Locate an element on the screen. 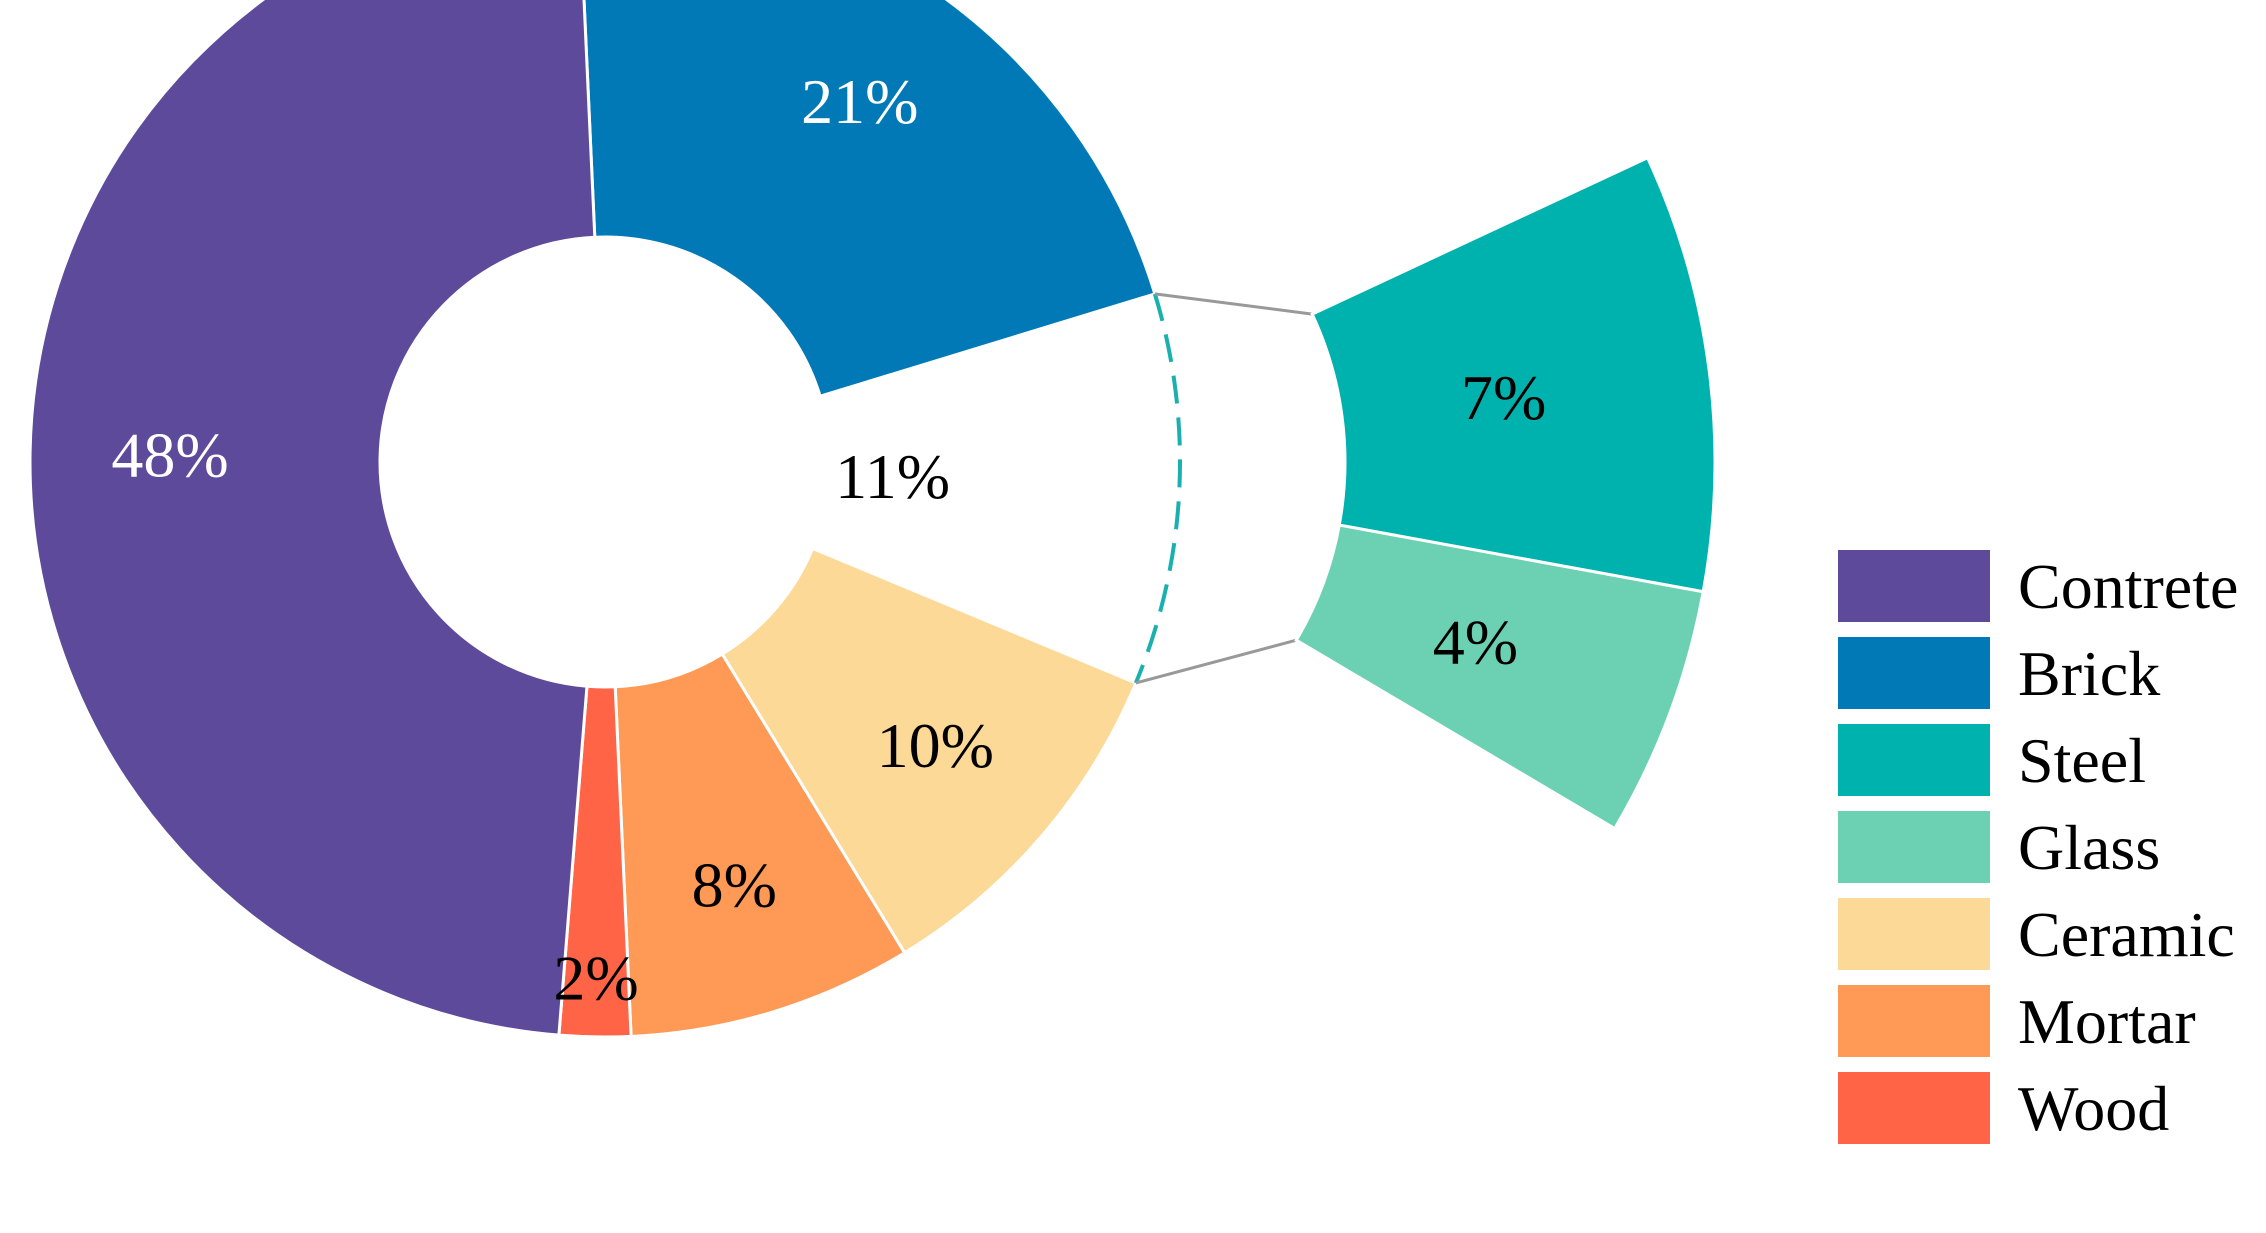  slice-glass is located at coordinates (1499, 677).